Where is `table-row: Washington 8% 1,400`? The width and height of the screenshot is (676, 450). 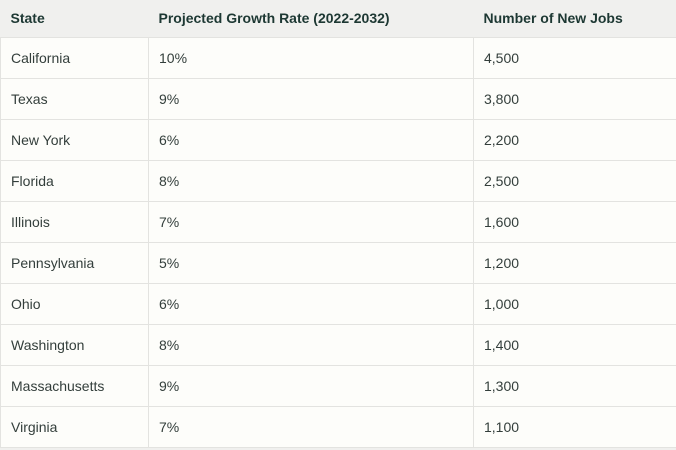
table-row: Washington 8% 1,400 is located at coordinates (338, 344).